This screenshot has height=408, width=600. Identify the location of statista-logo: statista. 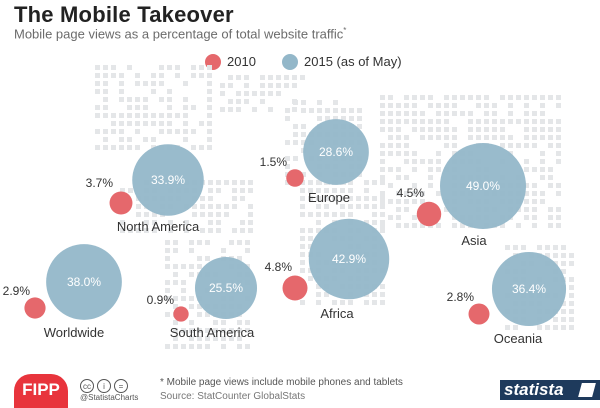
(550, 390).